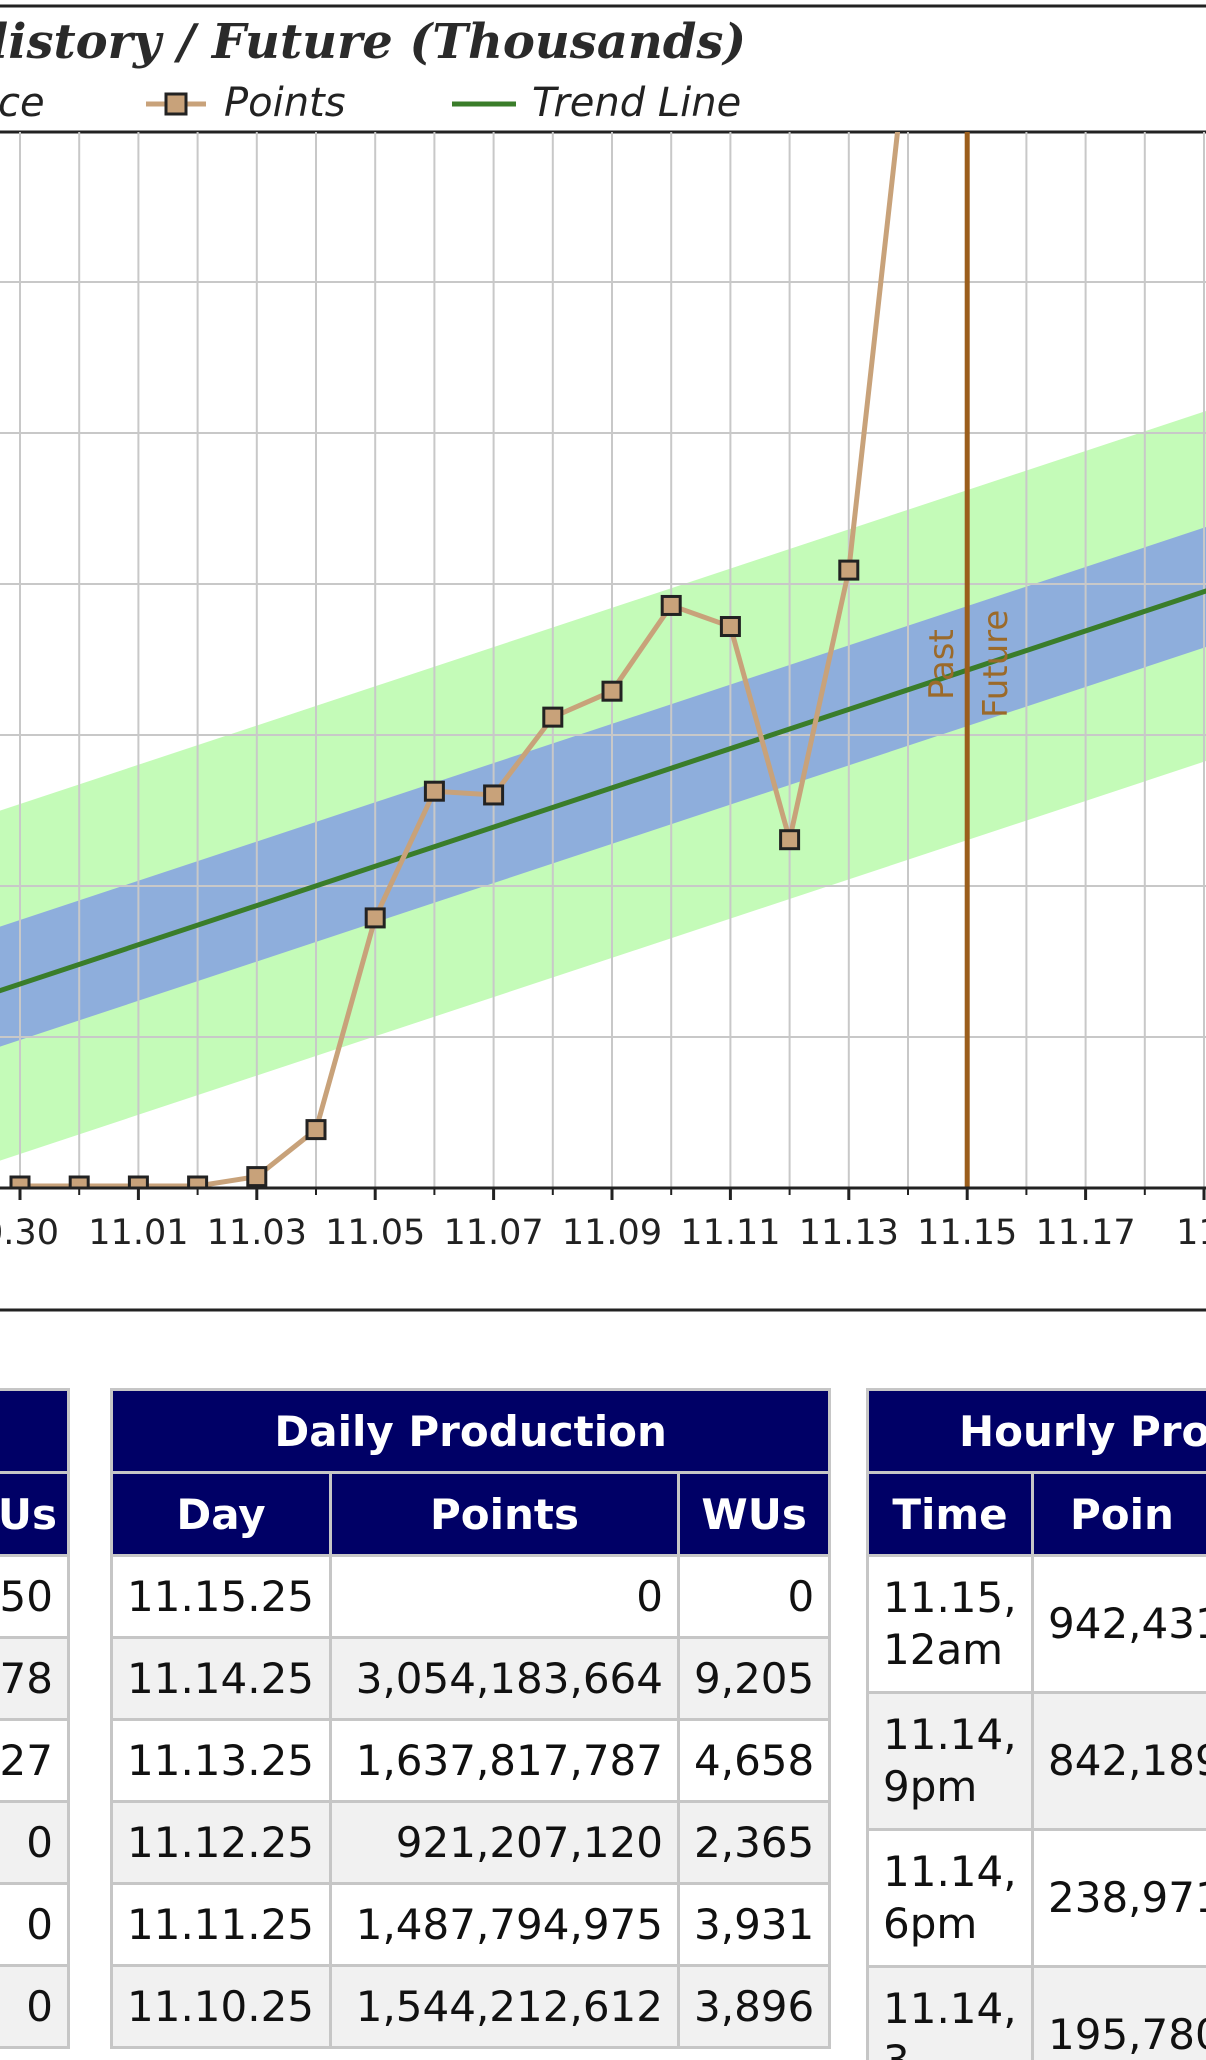  What do you see at coordinates (221, 2006) in the screenshot?
I see `day-cell: 11.10.25` at bounding box center [221, 2006].